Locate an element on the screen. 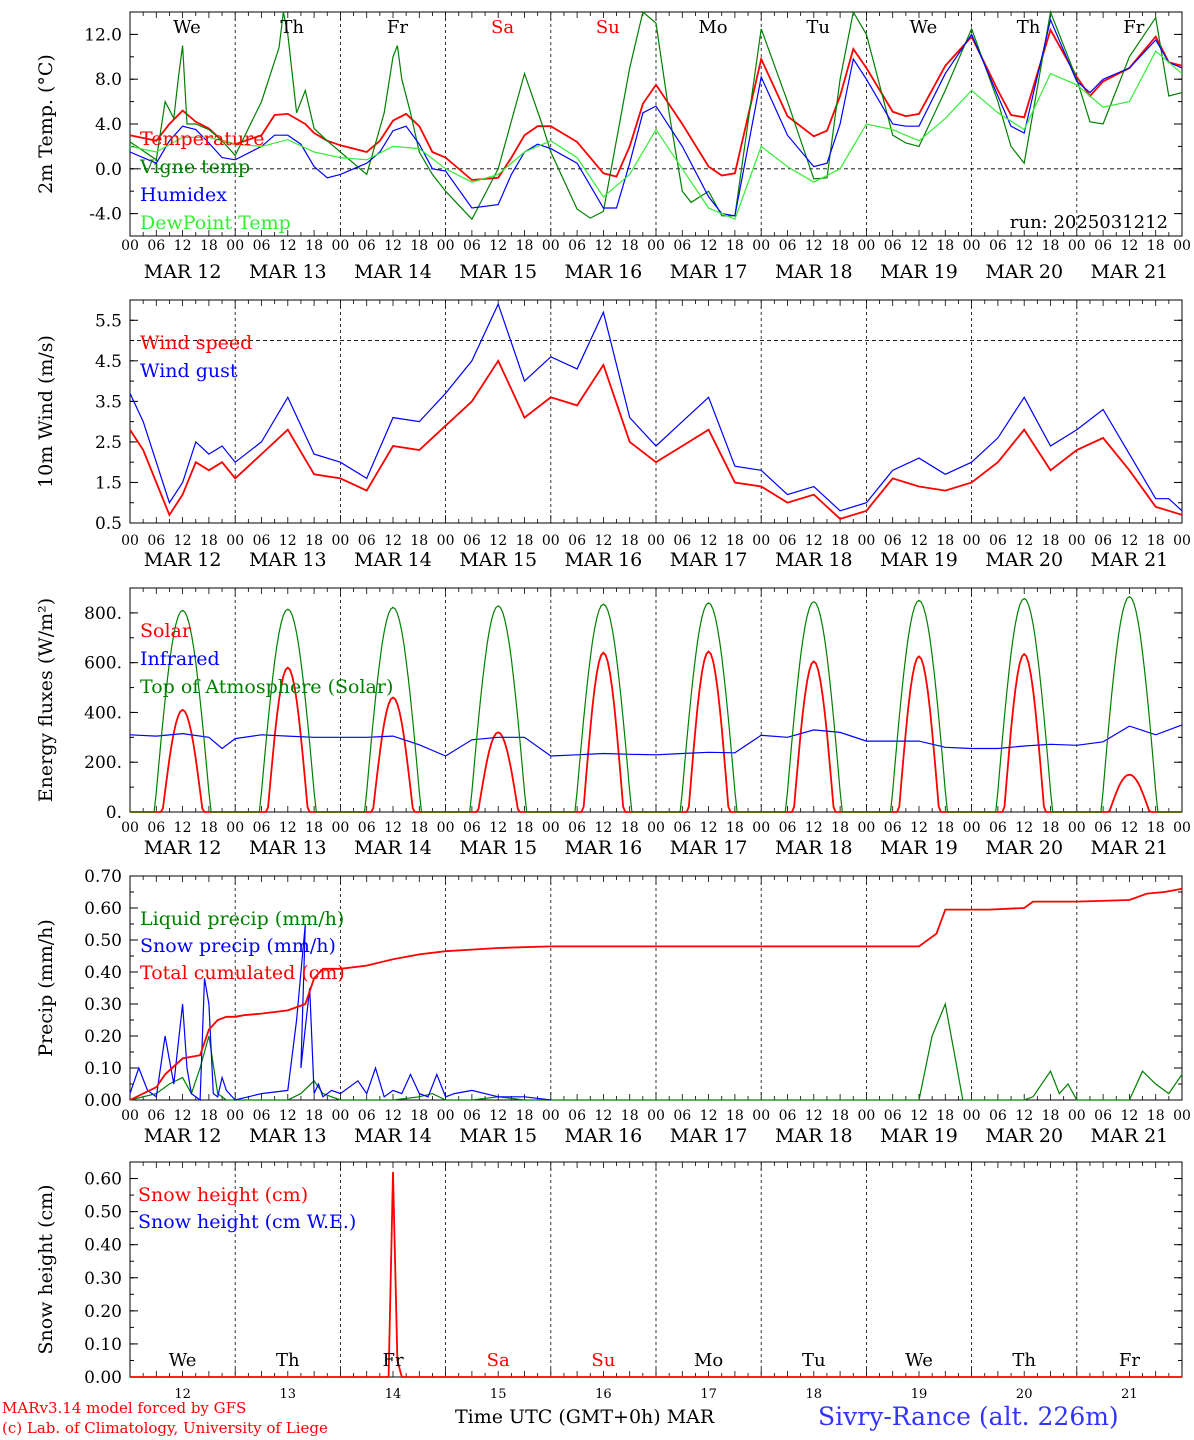 This screenshot has width=1194, height=1440. y-axis-label: Snow height (cm) is located at coordinates (46, 1269).